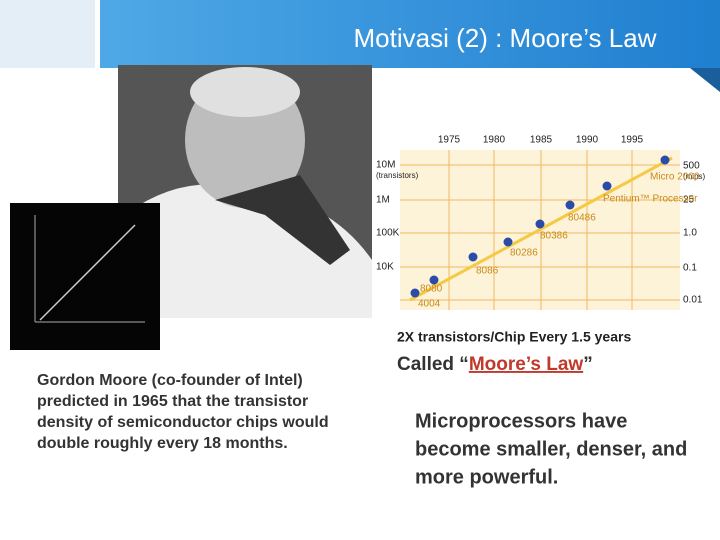 The width and height of the screenshot is (720, 540). Describe the element at coordinates (388, 233) in the screenshot. I see `left-axis-label: 100K` at that location.